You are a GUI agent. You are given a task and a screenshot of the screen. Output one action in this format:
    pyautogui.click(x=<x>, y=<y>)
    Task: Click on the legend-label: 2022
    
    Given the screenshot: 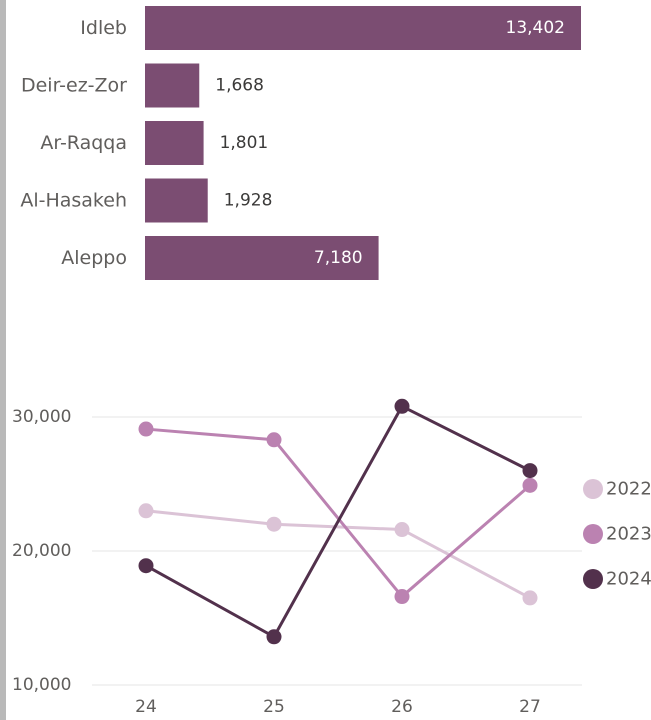 What is the action you would take?
    pyautogui.click(x=628, y=489)
    